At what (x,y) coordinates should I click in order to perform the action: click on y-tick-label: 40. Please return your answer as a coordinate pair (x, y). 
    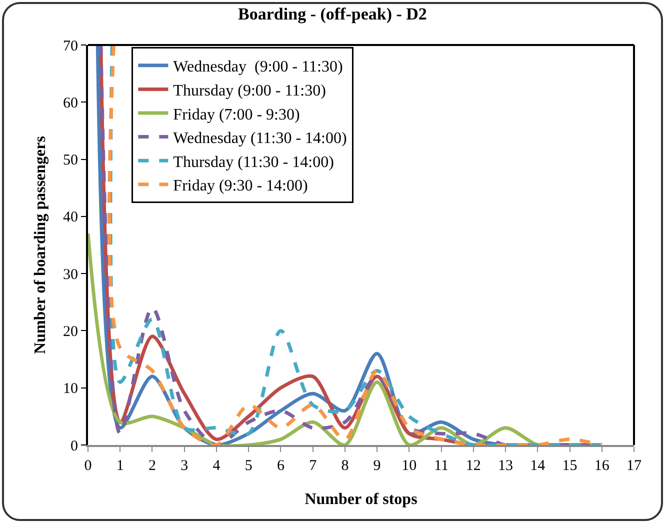
    Looking at the image, I should click on (70, 218).